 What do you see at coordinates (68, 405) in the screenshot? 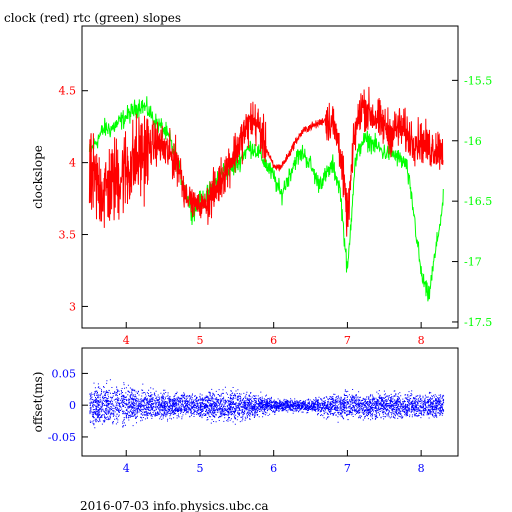
I see `bottom-left-axis: -0.05 0 0.05` at bounding box center [68, 405].